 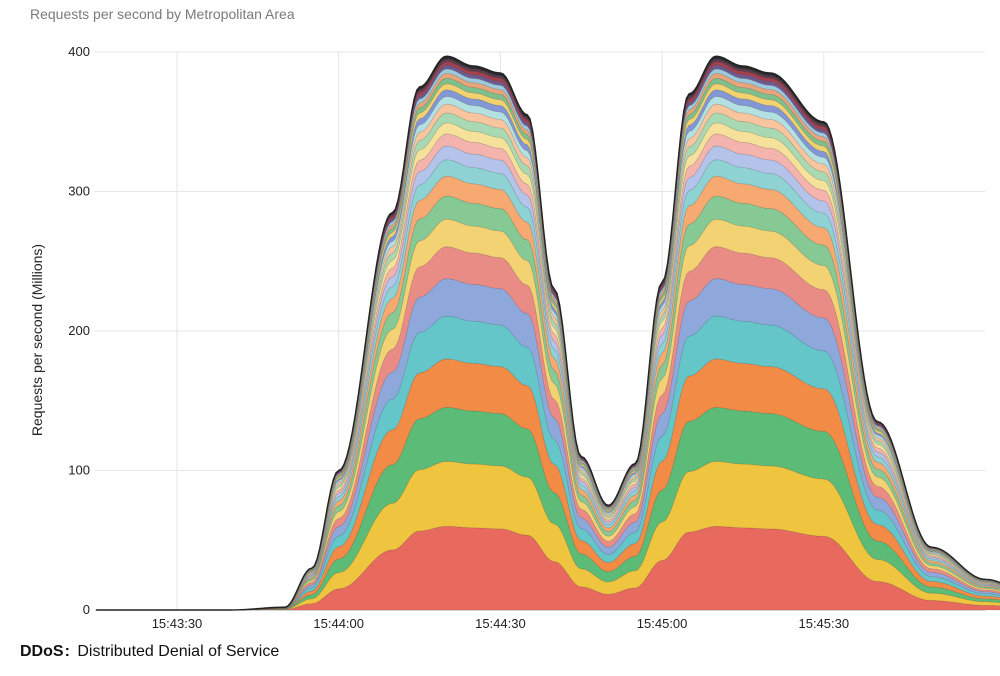 I want to click on footnote-caption: DDoS: Distributed Denial of Service, so click(x=149, y=652).